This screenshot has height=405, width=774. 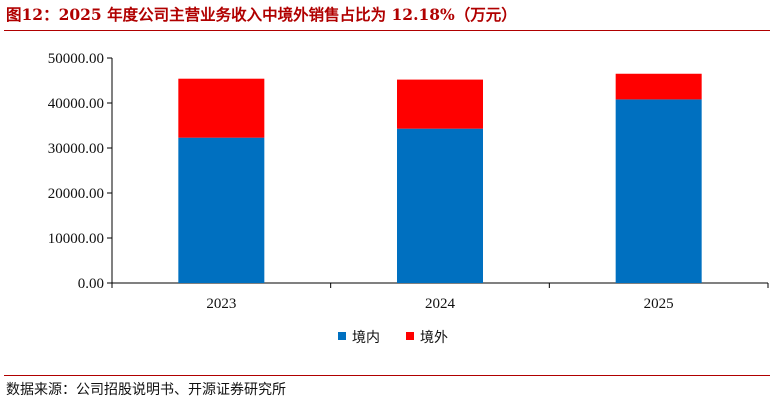 I want to click on bar-overseas-2024, so click(x=440, y=104).